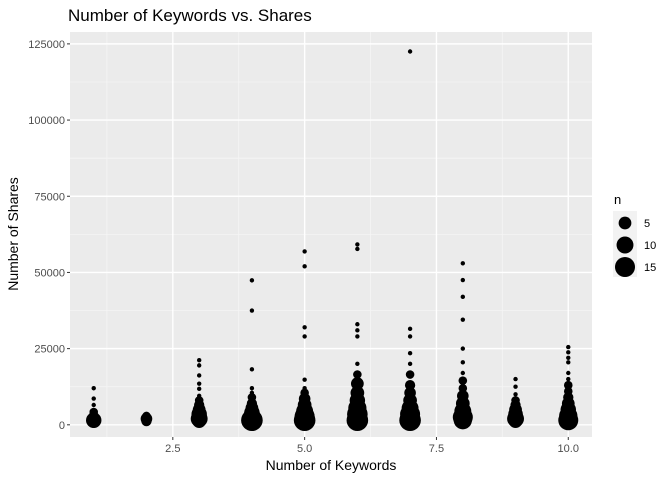 The image size is (672, 480). Describe the element at coordinates (49, 197) in the screenshot. I see `y-tick-label: 75000` at that location.